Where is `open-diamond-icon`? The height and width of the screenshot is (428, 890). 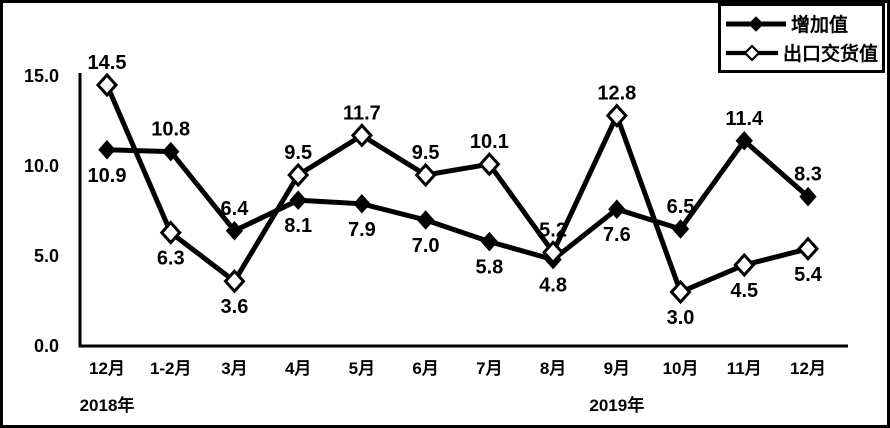
open-diamond-icon is located at coordinates (752, 52).